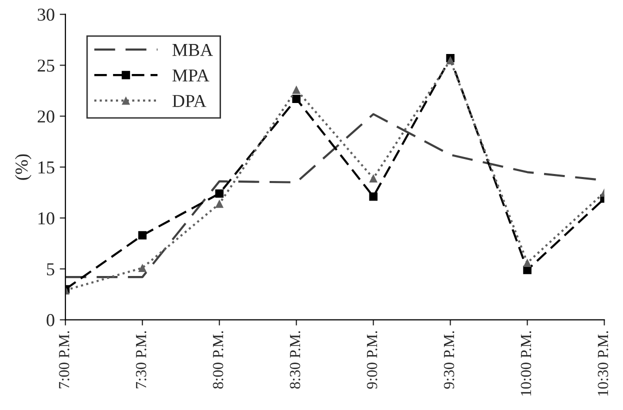  Describe the element at coordinates (189, 100) in the screenshot. I see `legend-label: DPA` at that location.